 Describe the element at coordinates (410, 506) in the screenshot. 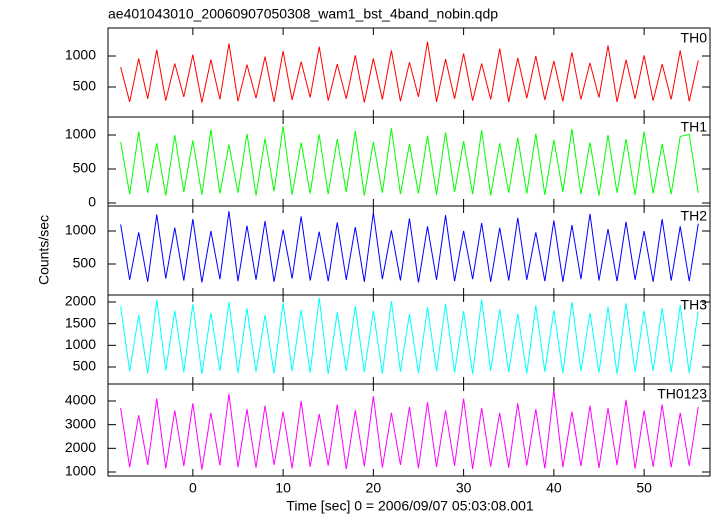

I see `x-axis-label: Time [sec] 0 = 2006/09/07 05:03:08.001` at that location.